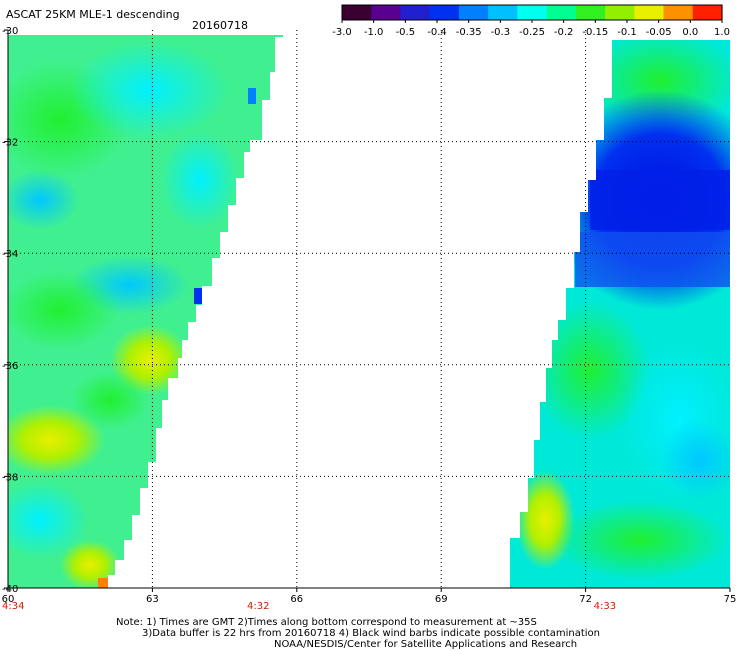 The image size is (740, 650). I want to click on colorbar-label: -1.0, so click(374, 32).